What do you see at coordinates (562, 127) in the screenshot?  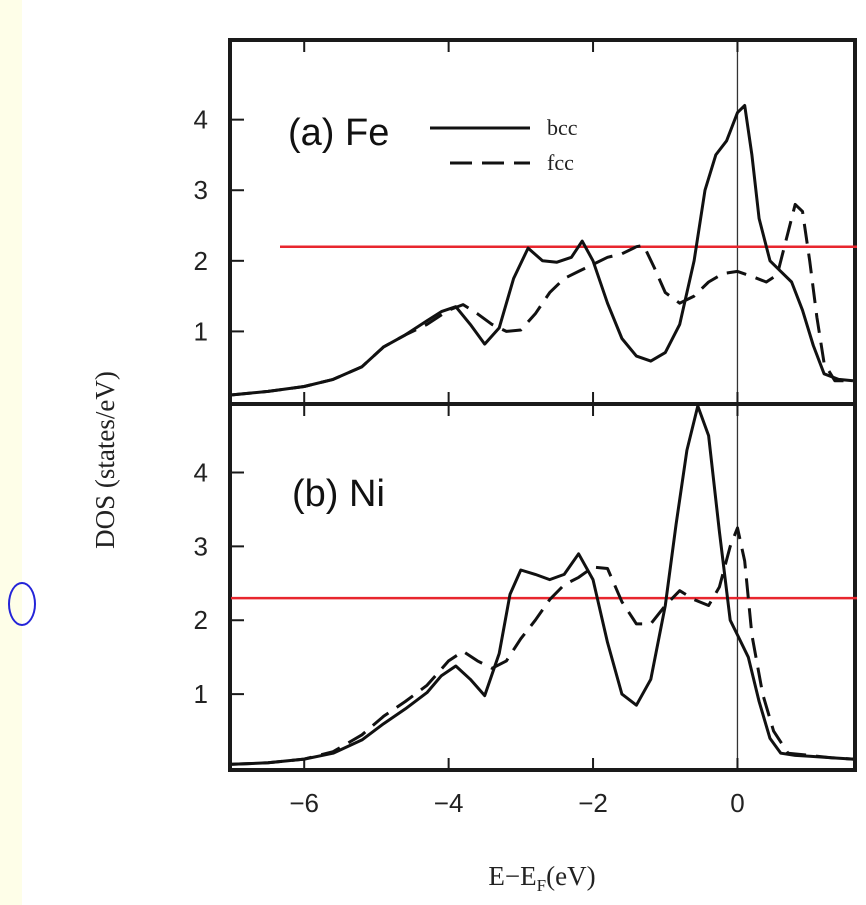 I see `legend-bcc-label: bcc` at bounding box center [562, 127].